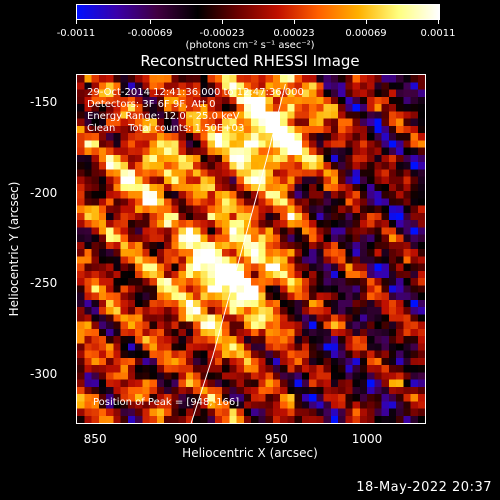 The width and height of the screenshot is (500, 500). Describe the element at coordinates (424, 487) in the screenshot. I see `timestamp: 18-May-2022 20:37` at that location.